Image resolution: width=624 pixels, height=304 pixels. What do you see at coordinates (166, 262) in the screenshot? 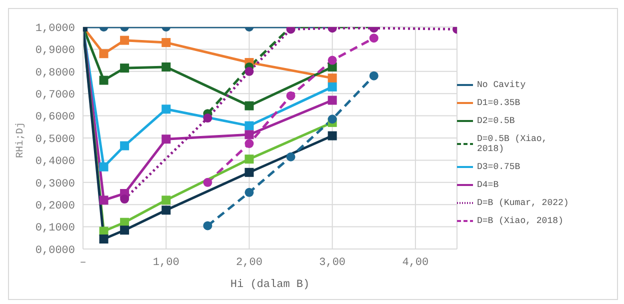
I see `x-tick-label: 1,00` at bounding box center [166, 262].